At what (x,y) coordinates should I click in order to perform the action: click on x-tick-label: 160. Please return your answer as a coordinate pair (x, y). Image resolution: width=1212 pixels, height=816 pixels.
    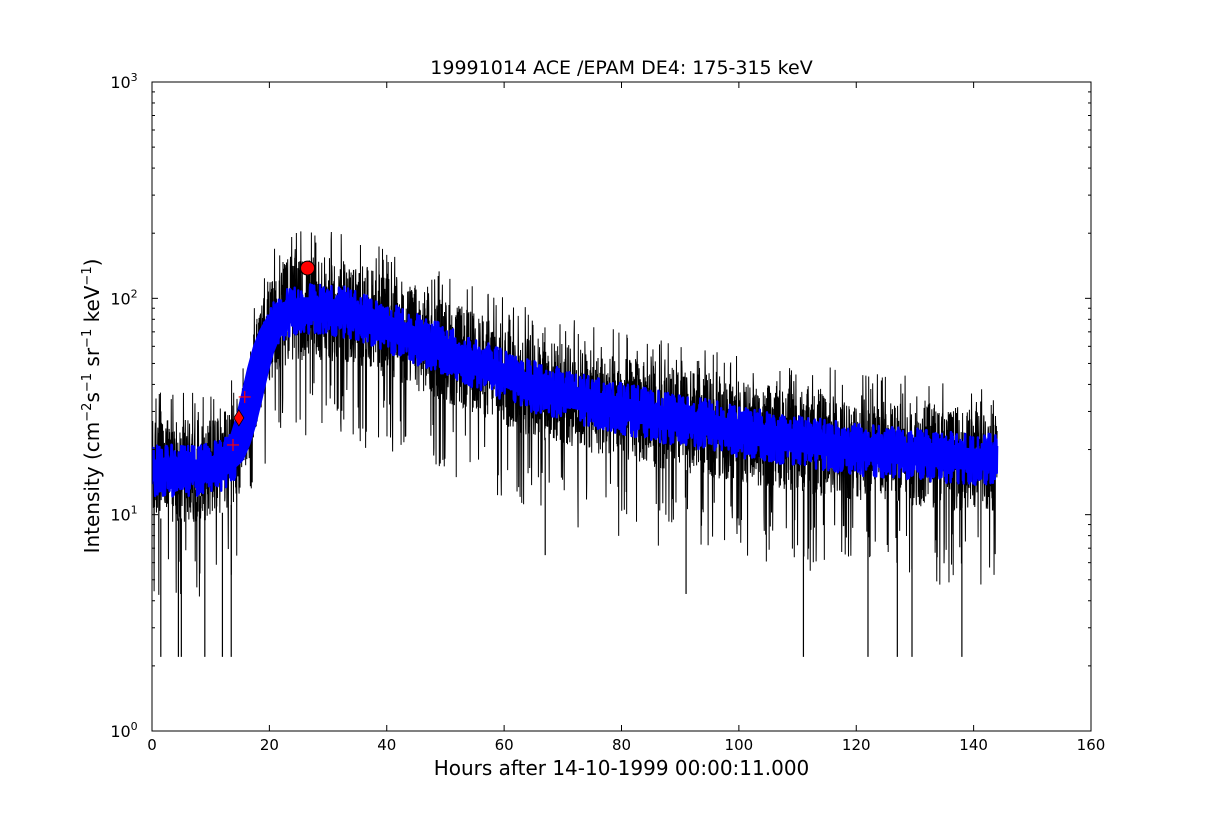
    Looking at the image, I should click on (1091, 745).